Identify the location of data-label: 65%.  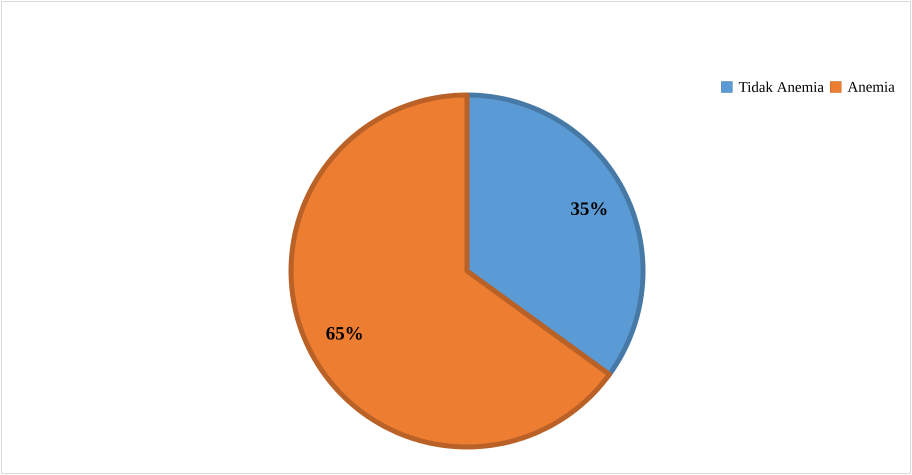
(344, 333).